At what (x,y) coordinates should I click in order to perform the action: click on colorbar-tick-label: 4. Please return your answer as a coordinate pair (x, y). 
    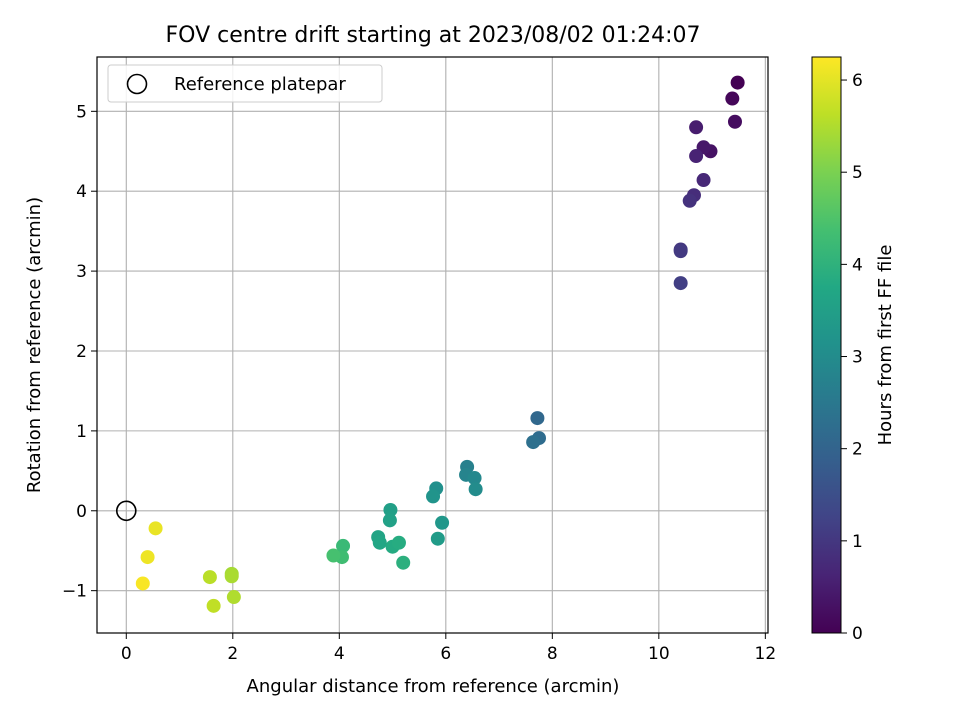
    Looking at the image, I should click on (857, 265).